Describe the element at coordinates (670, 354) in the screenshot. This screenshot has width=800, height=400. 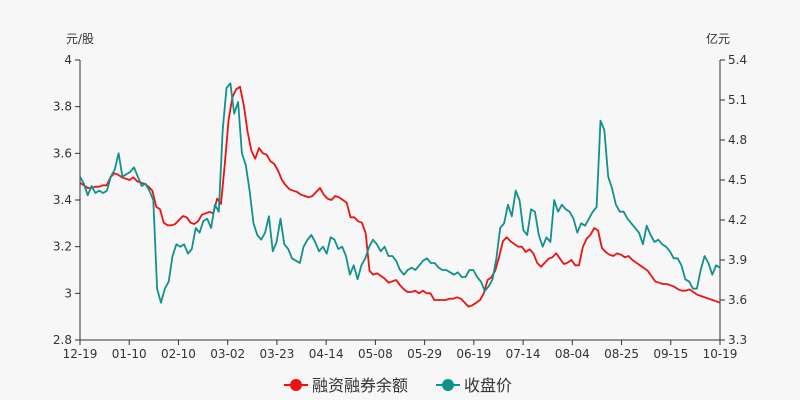
I see `x-tick-label: 09-15` at that location.